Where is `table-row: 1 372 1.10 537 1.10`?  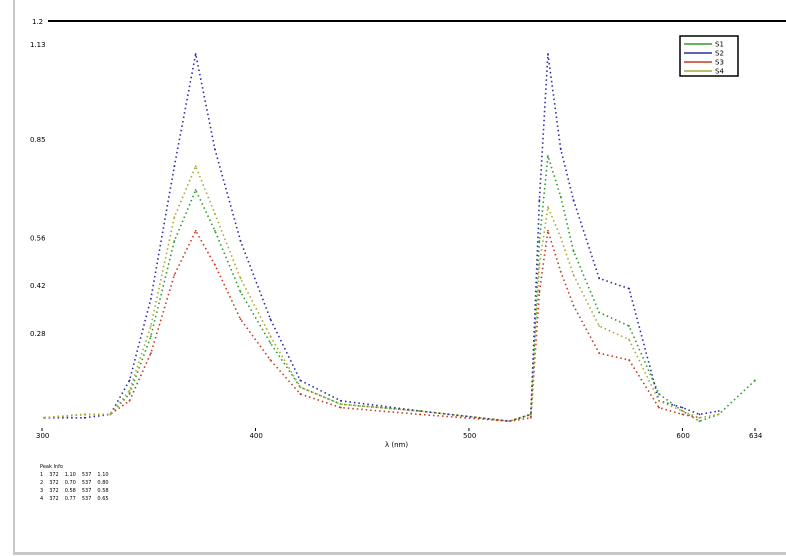 table-row: 1 372 1.10 537 1.10 is located at coordinates (77, 475).